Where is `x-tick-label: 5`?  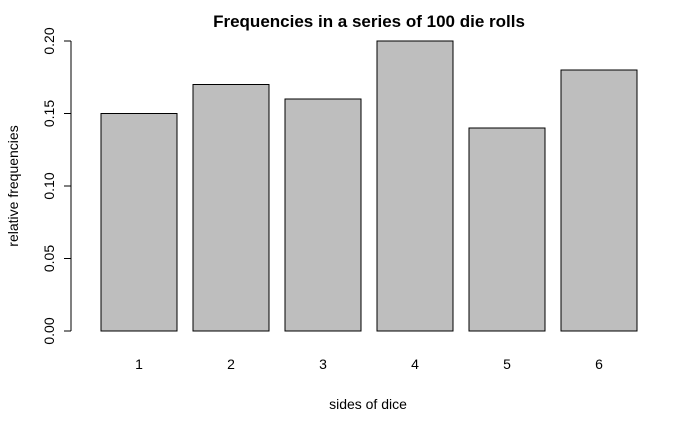 x-tick-label: 5 is located at coordinates (507, 364).